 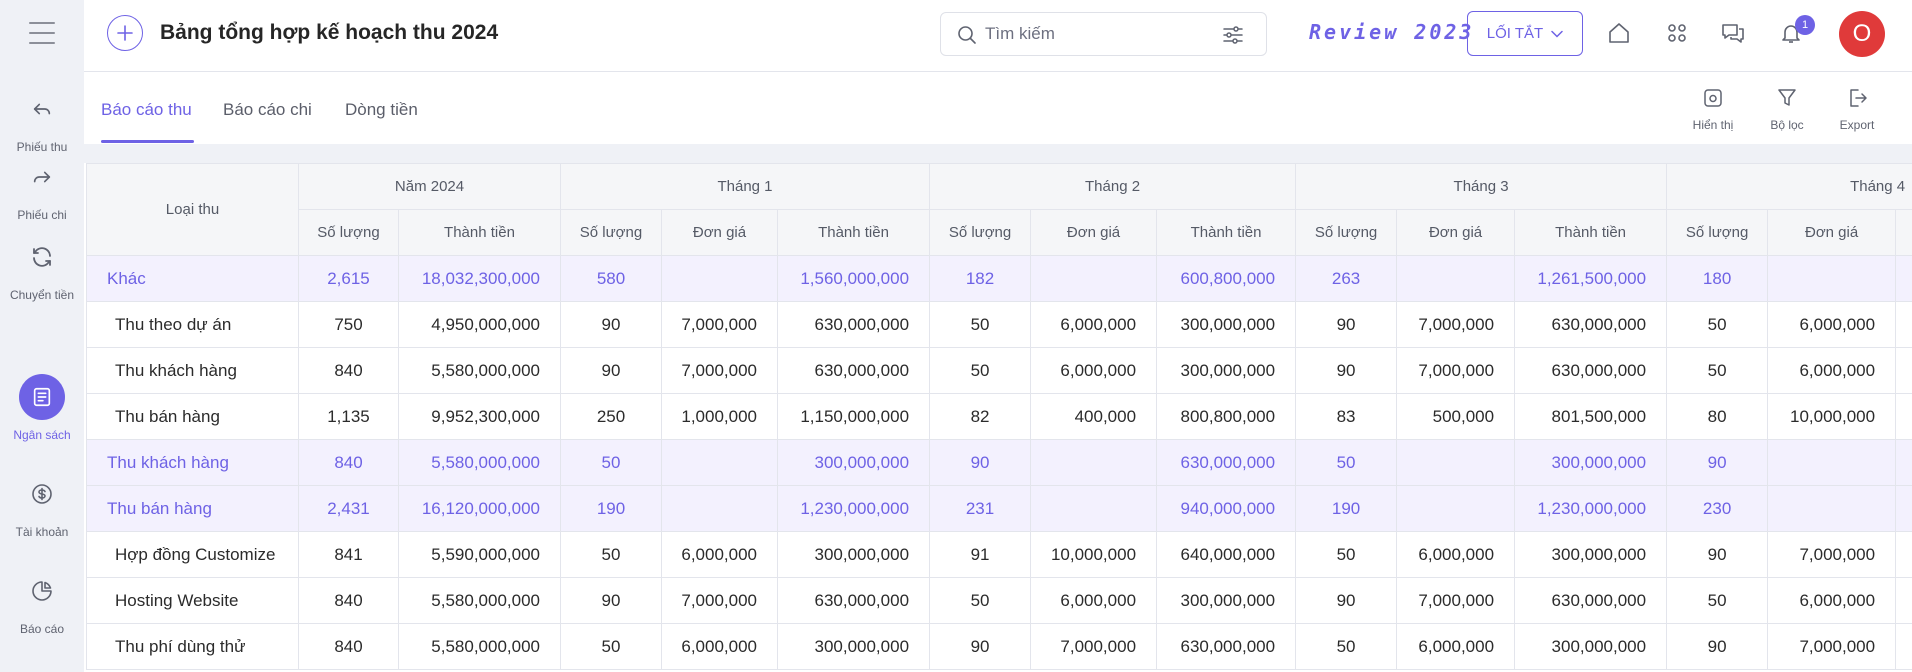 I want to click on sidebar-item-ngan-sach: Ngân sách, so click(x=42, y=408).